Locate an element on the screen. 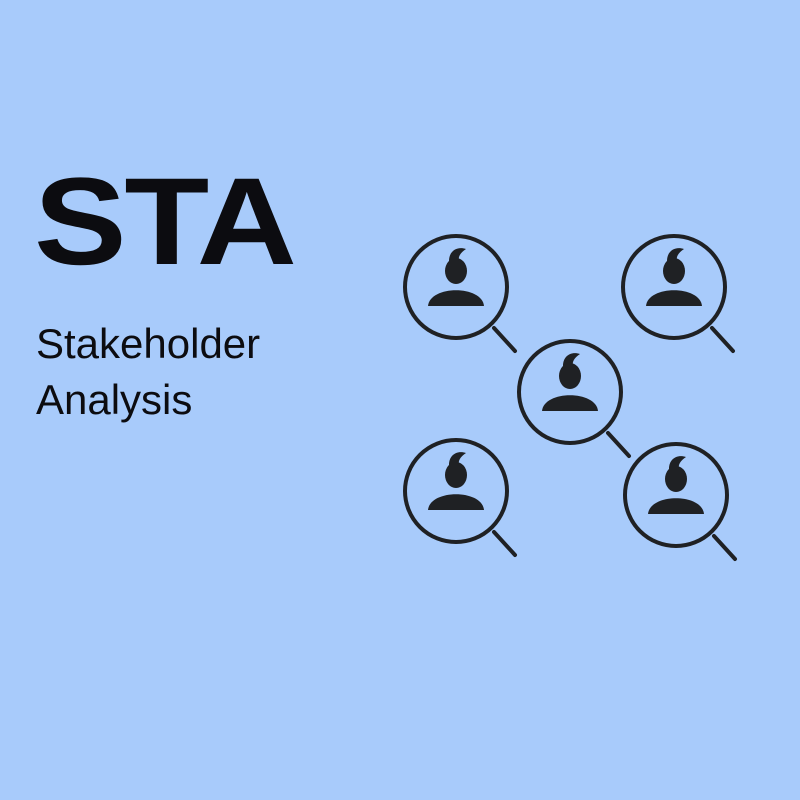 The width and height of the screenshot is (800, 800). subtitle-line-2: Analysis is located at coordinates (114, 399).